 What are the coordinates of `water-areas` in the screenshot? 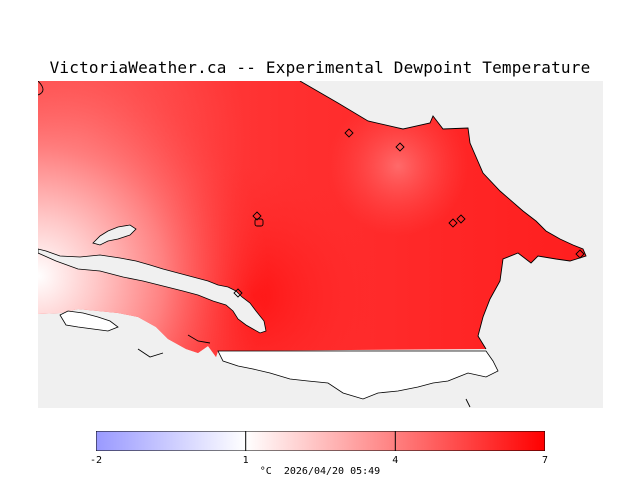 It's located at (152, 279).